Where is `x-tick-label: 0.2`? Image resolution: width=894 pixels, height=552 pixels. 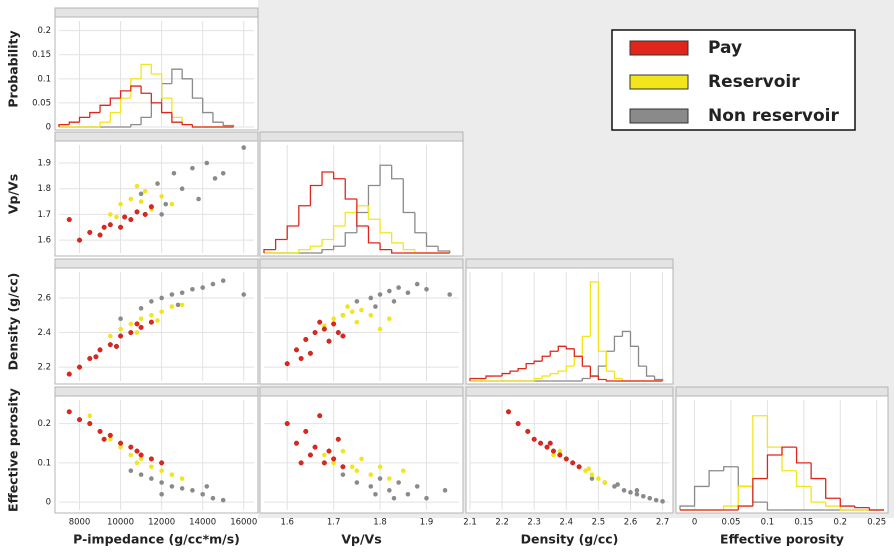 x-tick-label: 0.2 is located at coordinates (841, 523).